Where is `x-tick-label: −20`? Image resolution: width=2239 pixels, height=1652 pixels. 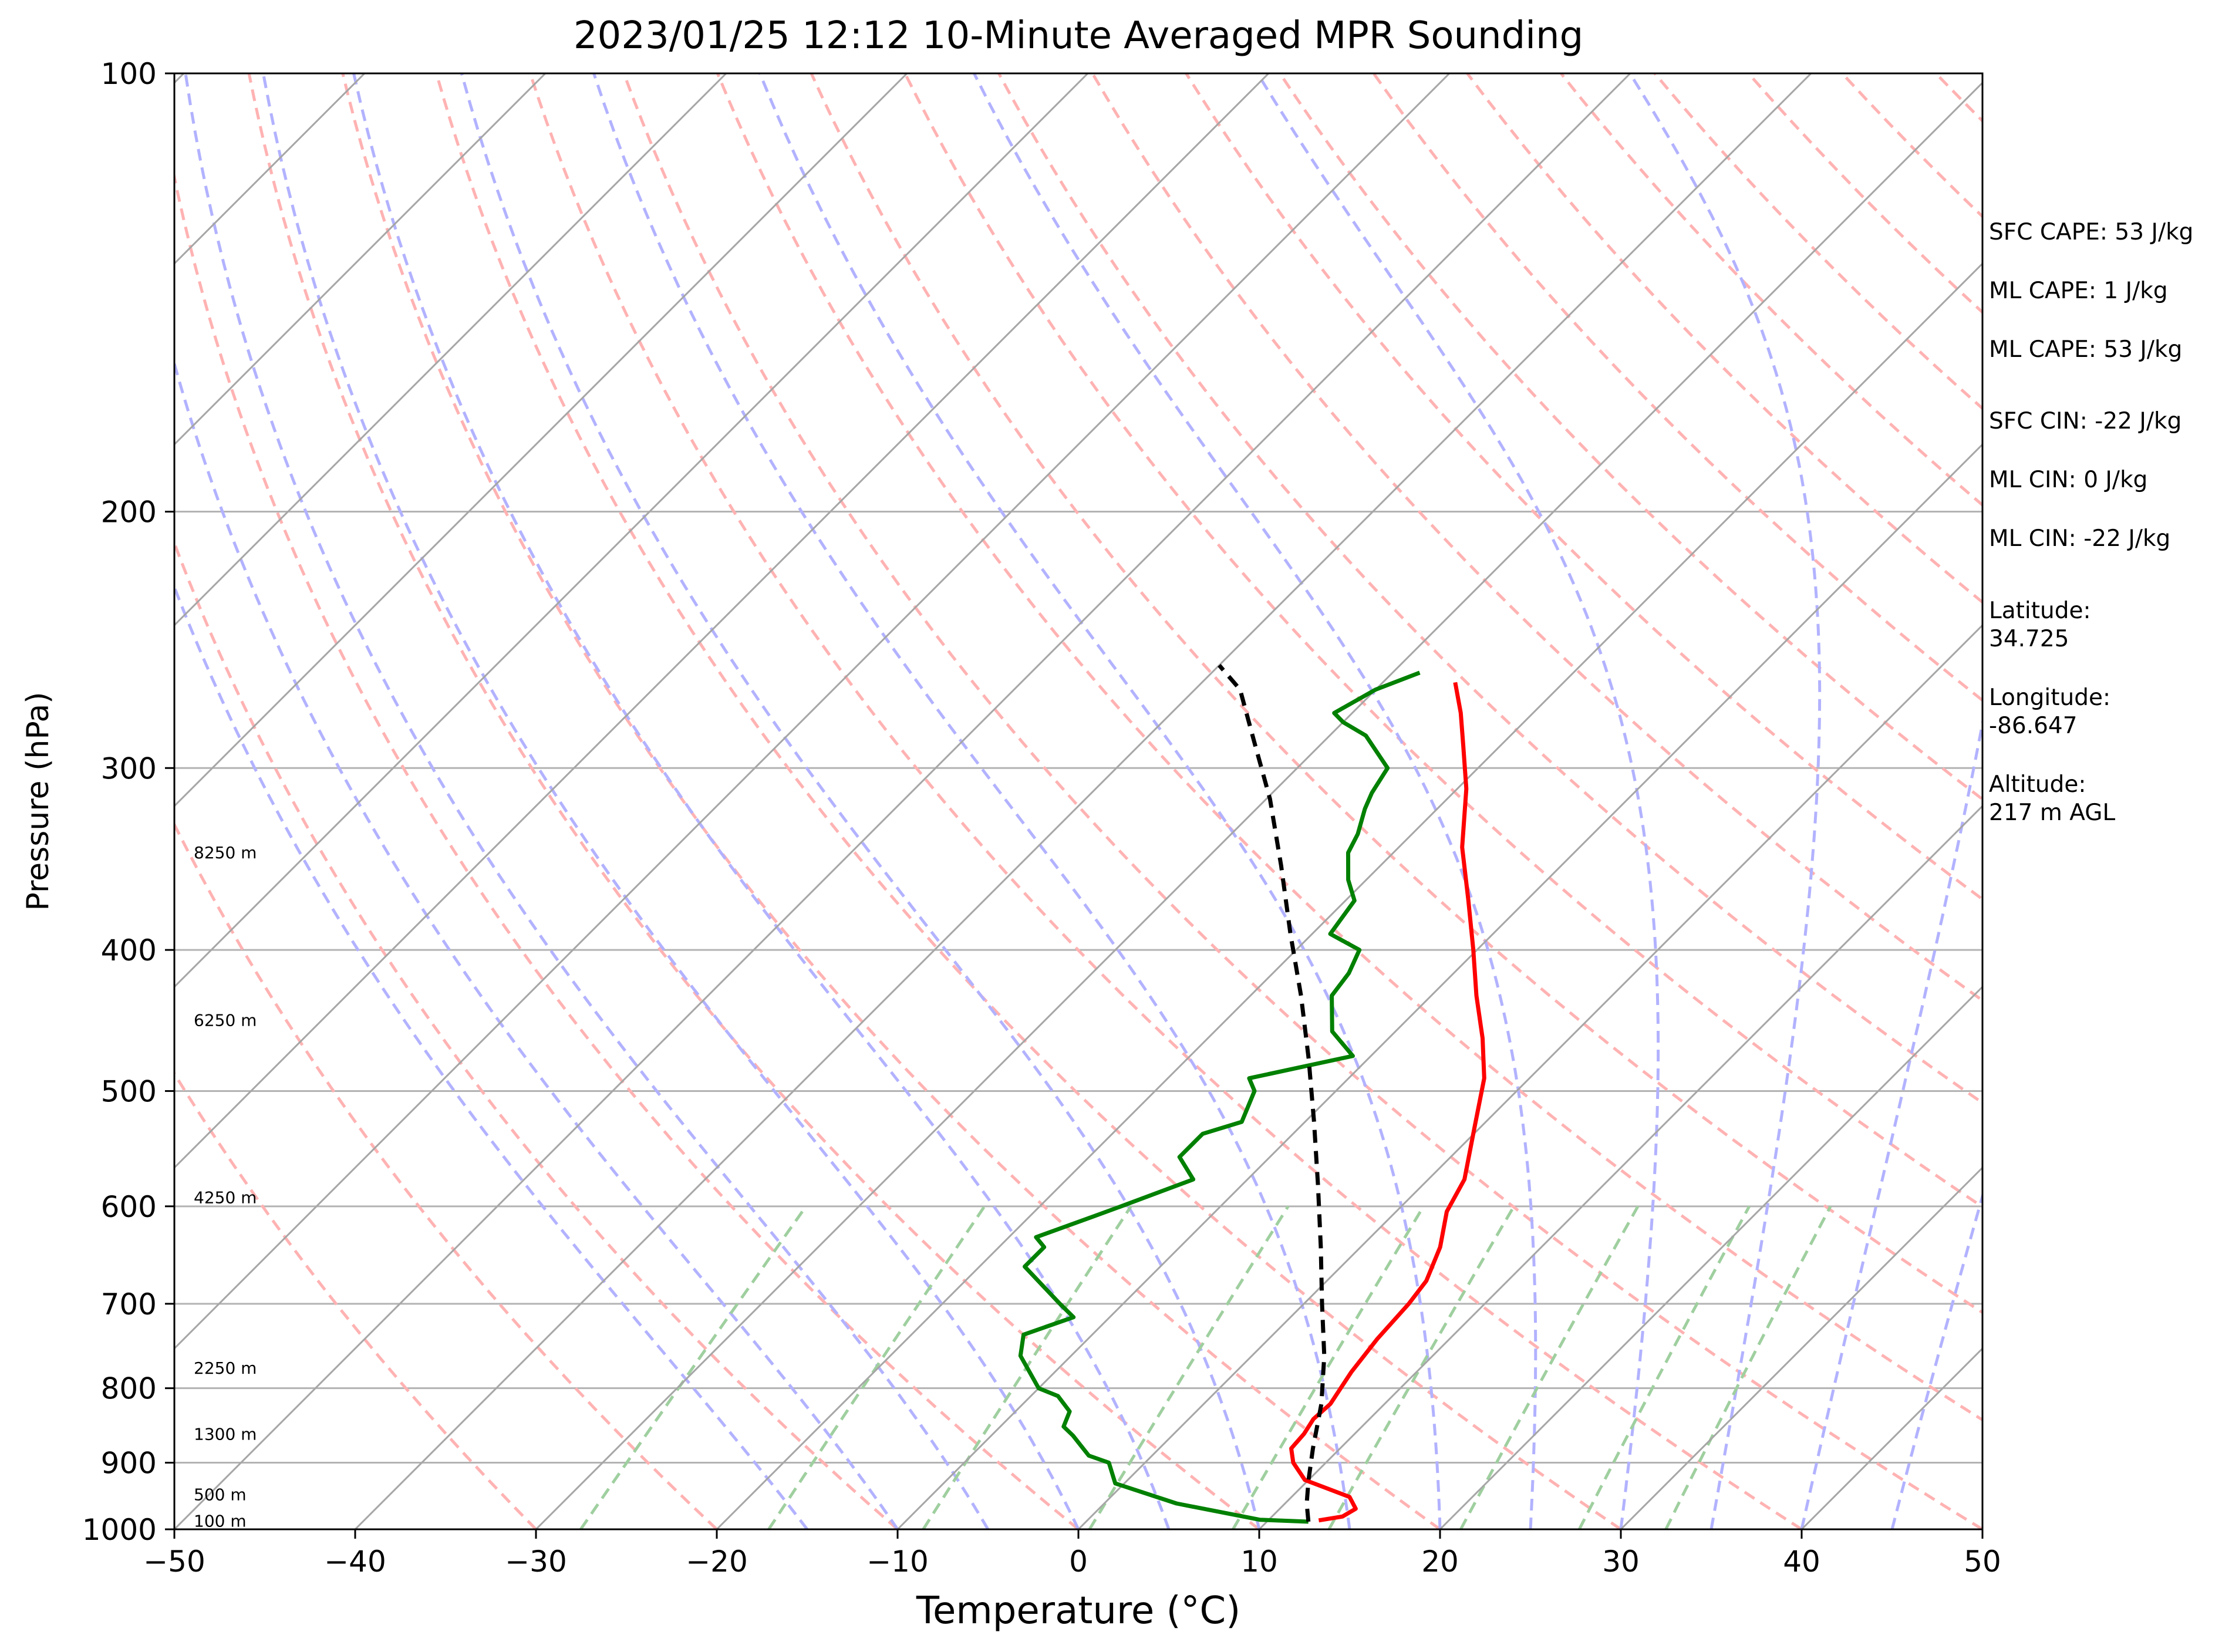
x-tick-label: −20 is located at coordinates (717, 1562).